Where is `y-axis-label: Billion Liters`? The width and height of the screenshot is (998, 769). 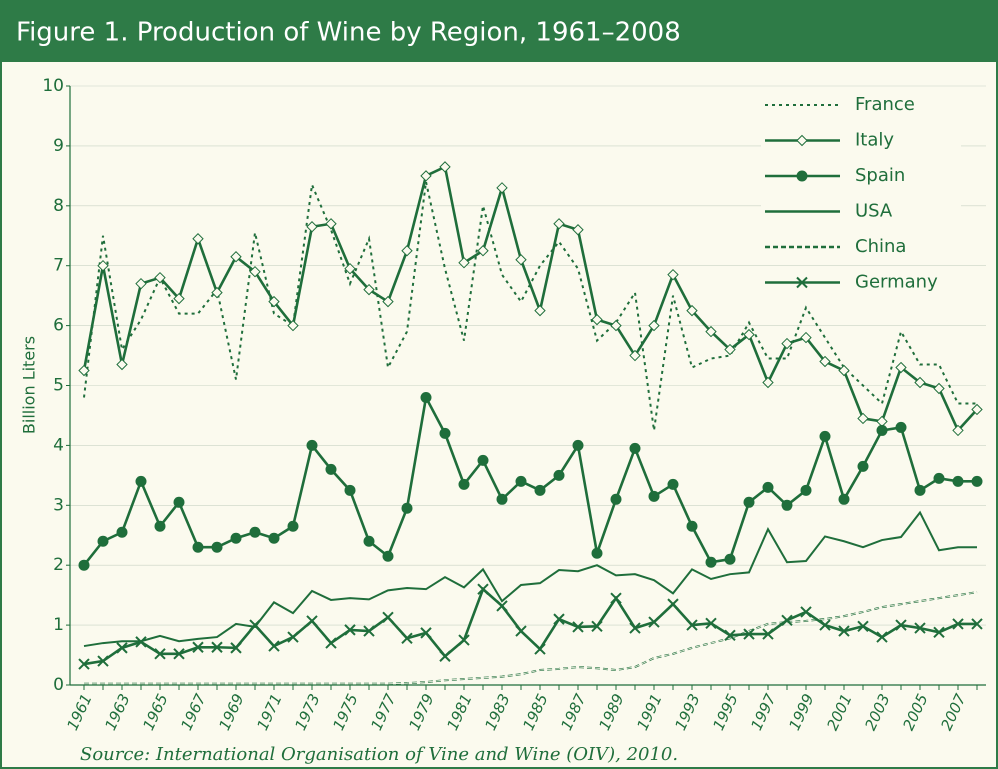
y-axis-label: Billion Liters is located at coordinates (29, 385).